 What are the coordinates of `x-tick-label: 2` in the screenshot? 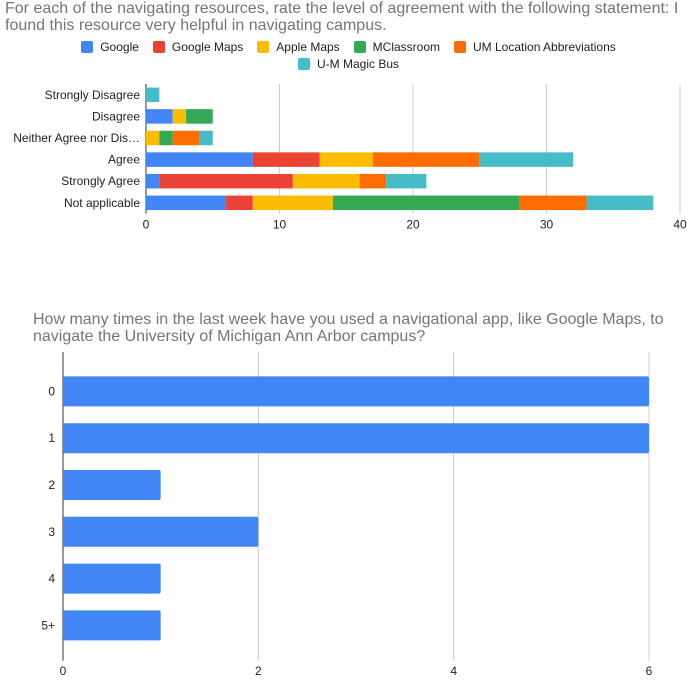 It's located at (258, 671).